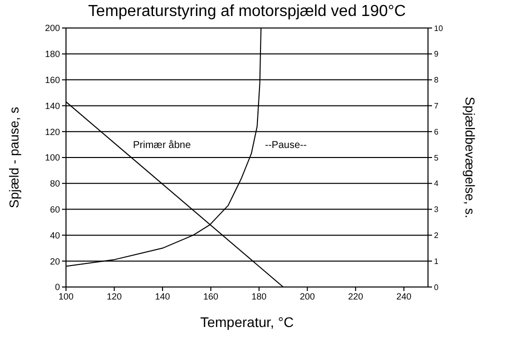 This screenshot has width=522, height=341. I want to click on y-tick-label: 40, so click(55, 235).